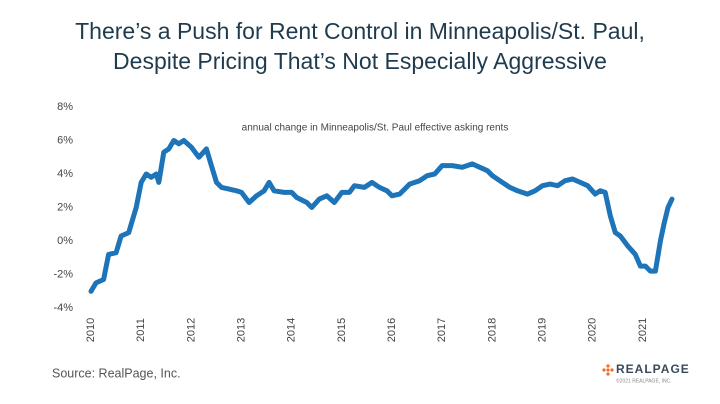 Image resolution: width=720 pixels, height=404 pixels. What do you see at coordinates (608, 370) in the screenshot?
I see `logo-icon` at bounding box center [608, 370].